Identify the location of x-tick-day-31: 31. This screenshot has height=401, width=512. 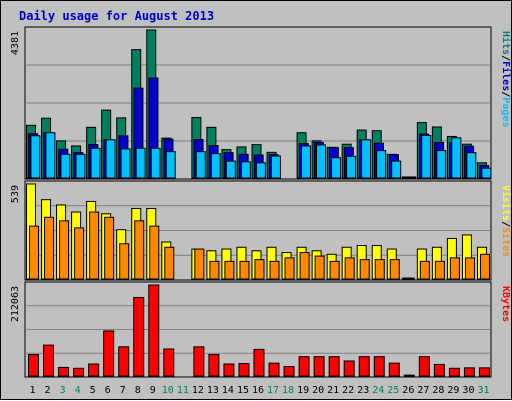
(483, 390).